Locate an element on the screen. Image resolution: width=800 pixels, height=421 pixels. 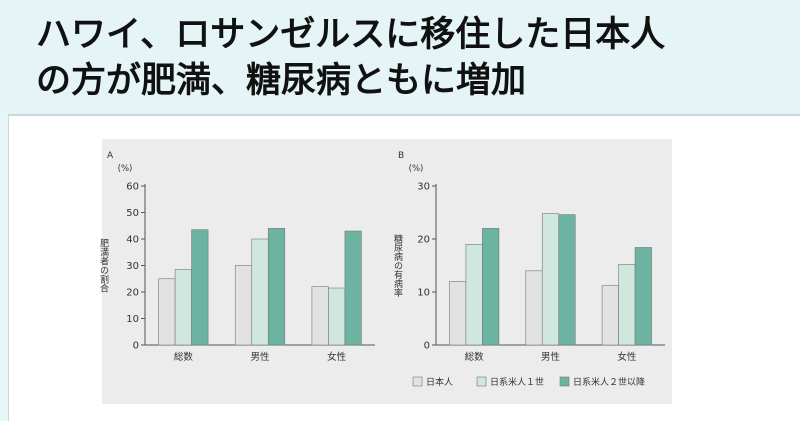
legend: 日本人 日系米人１世 日系米人２世以降 is located at coordinates (528, 382).